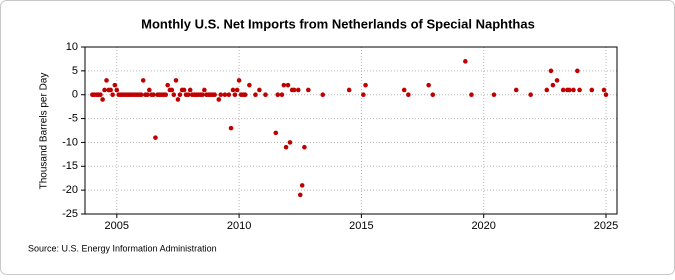  Describe the element at coordinates (117, 226) in the screenshot. I see `x-tick-label: 2005` at that location.